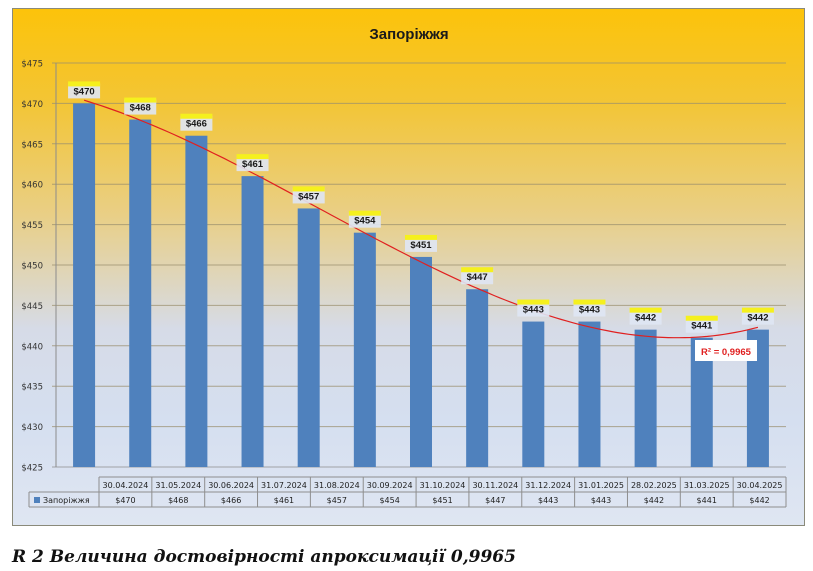 The image size is (813, 571). What do you see at coordinates (495, 500) in the screenshot?
I see `table-value: $447` at bounding box center [495, 500].